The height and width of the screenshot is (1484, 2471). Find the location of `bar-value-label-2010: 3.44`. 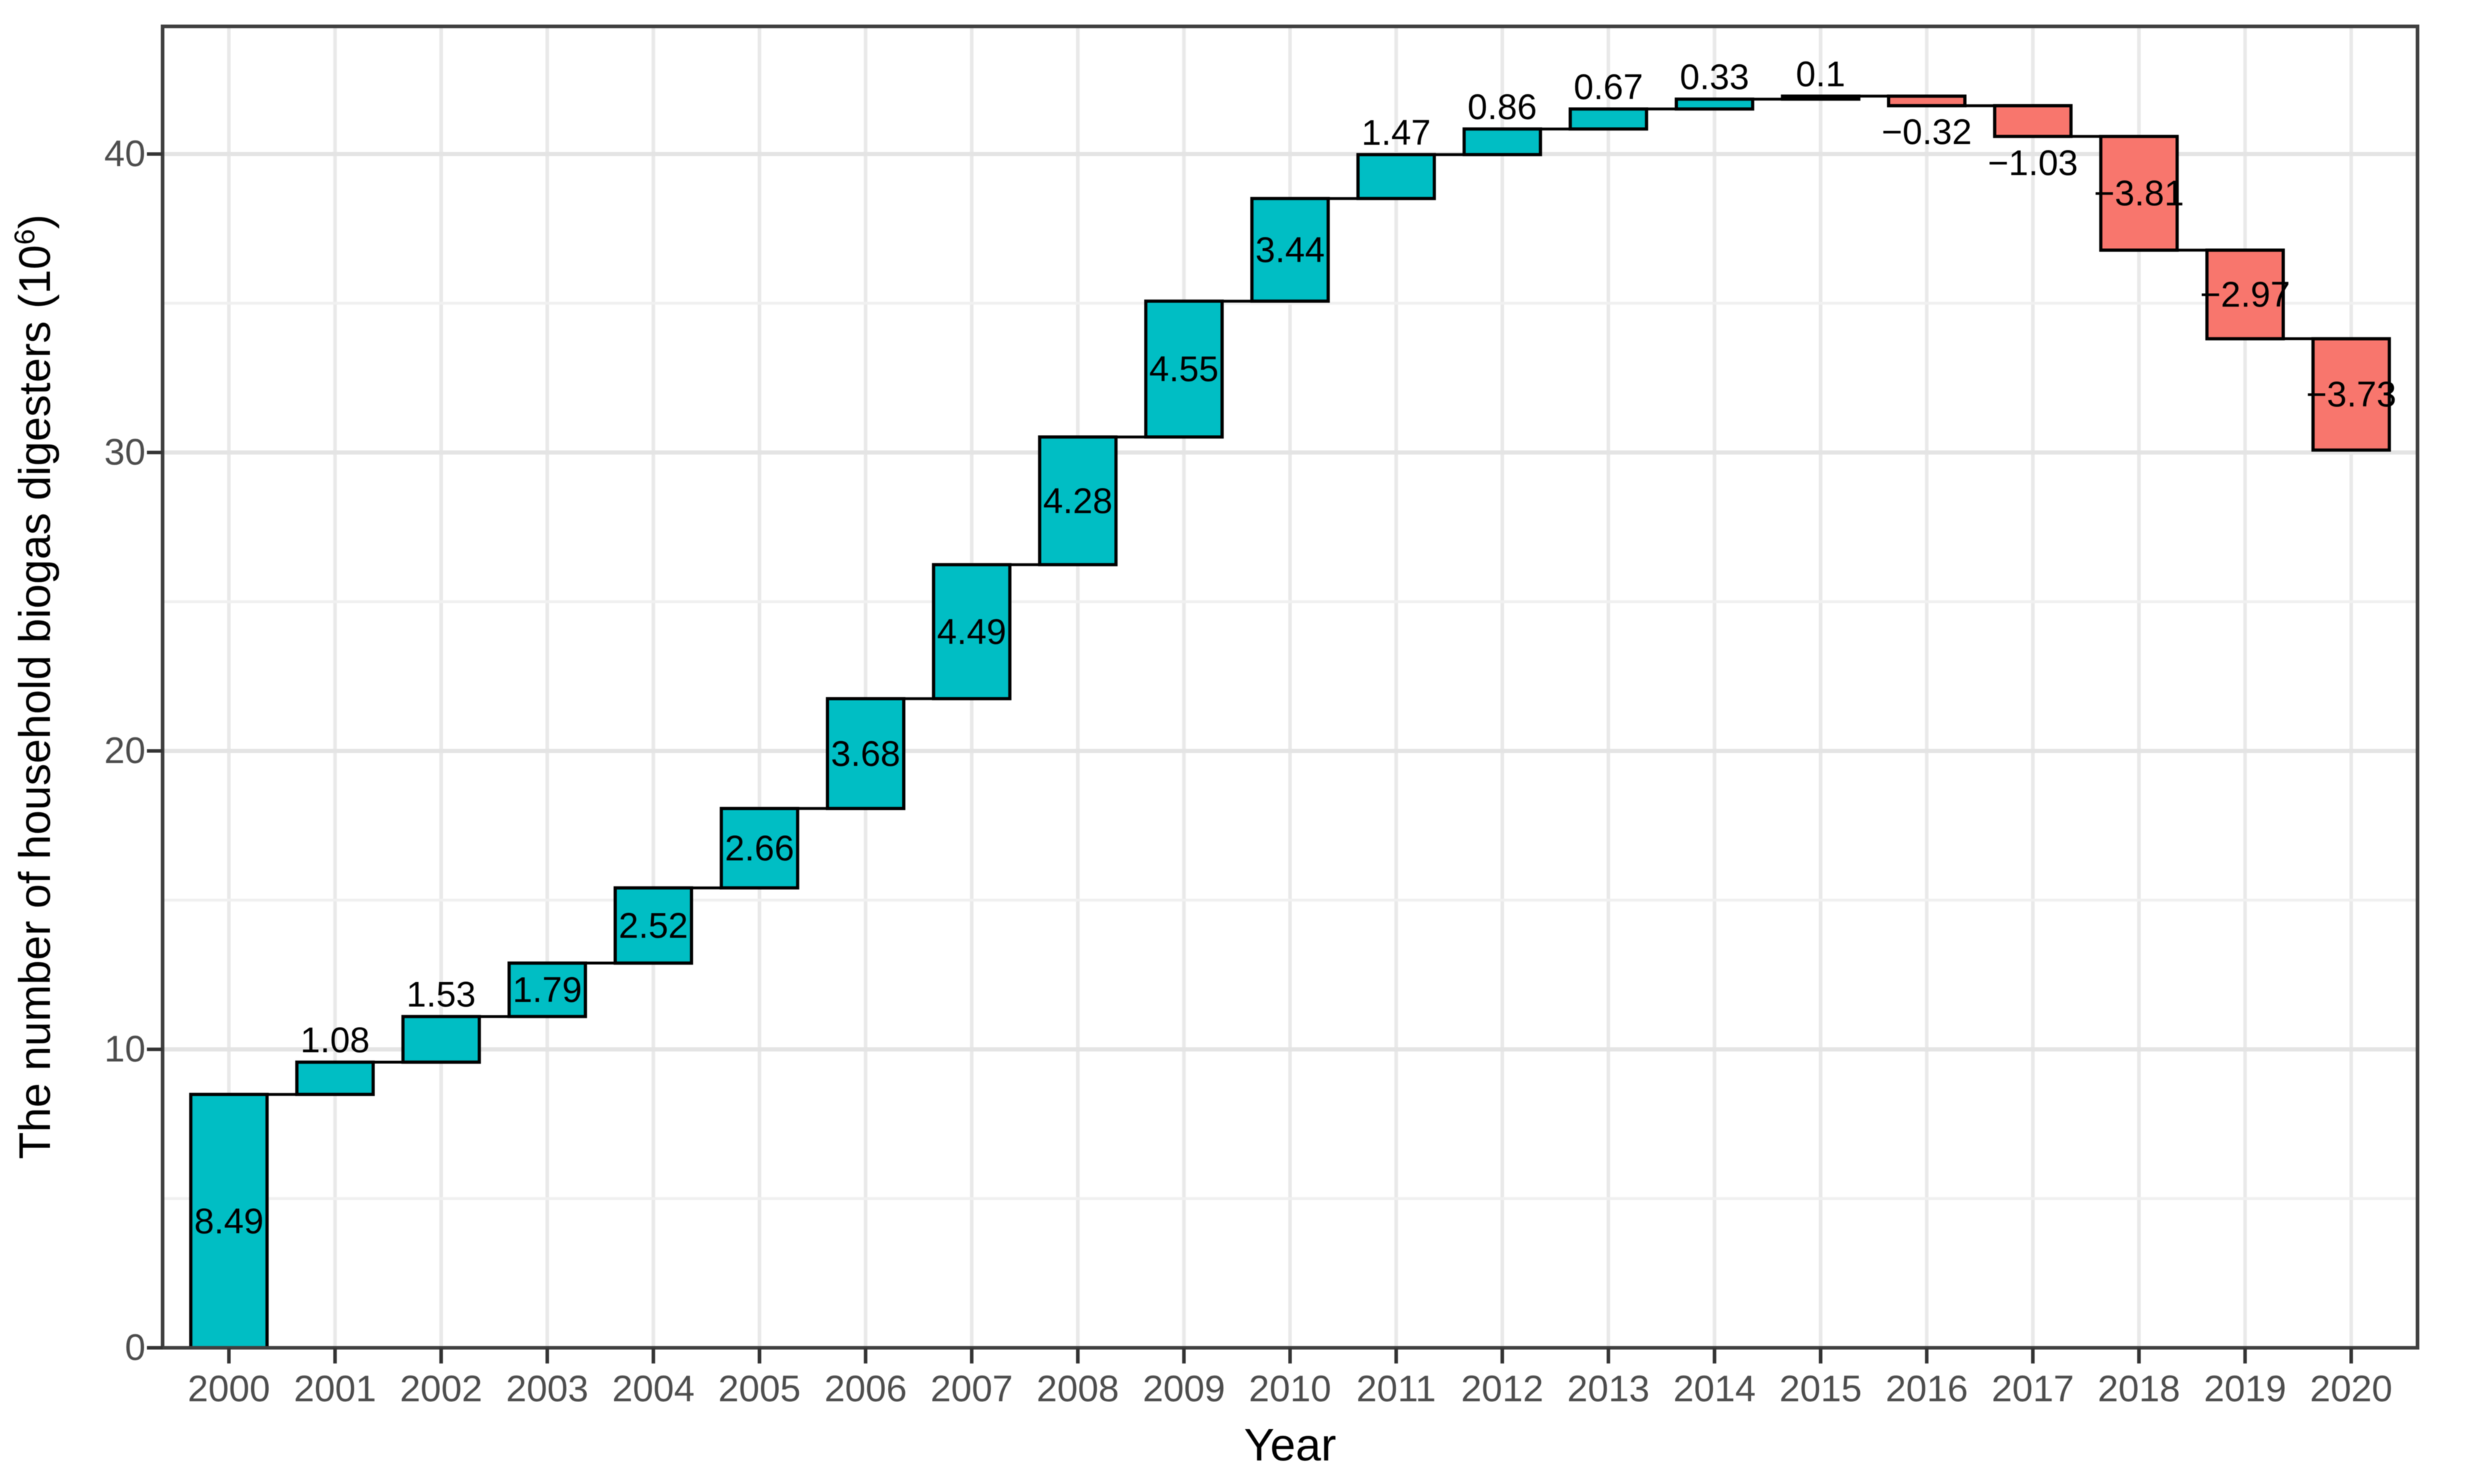

bar-value-label-2010: 3.44 is located at coordinates (1290, 250).